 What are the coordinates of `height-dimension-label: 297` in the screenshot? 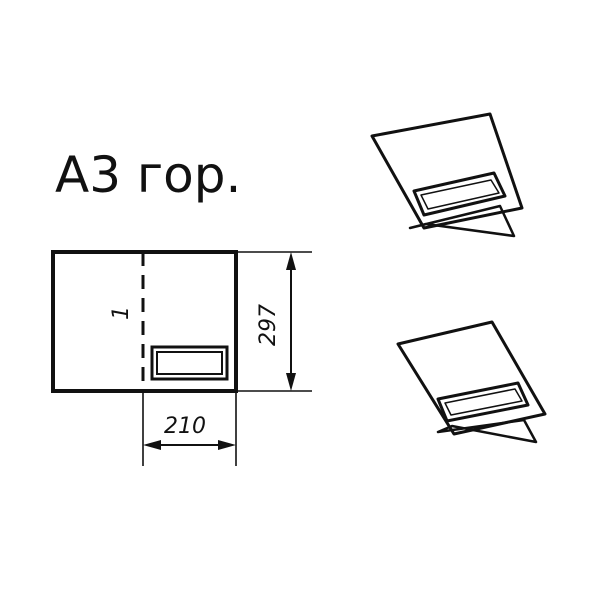 It's located at (268, 325).